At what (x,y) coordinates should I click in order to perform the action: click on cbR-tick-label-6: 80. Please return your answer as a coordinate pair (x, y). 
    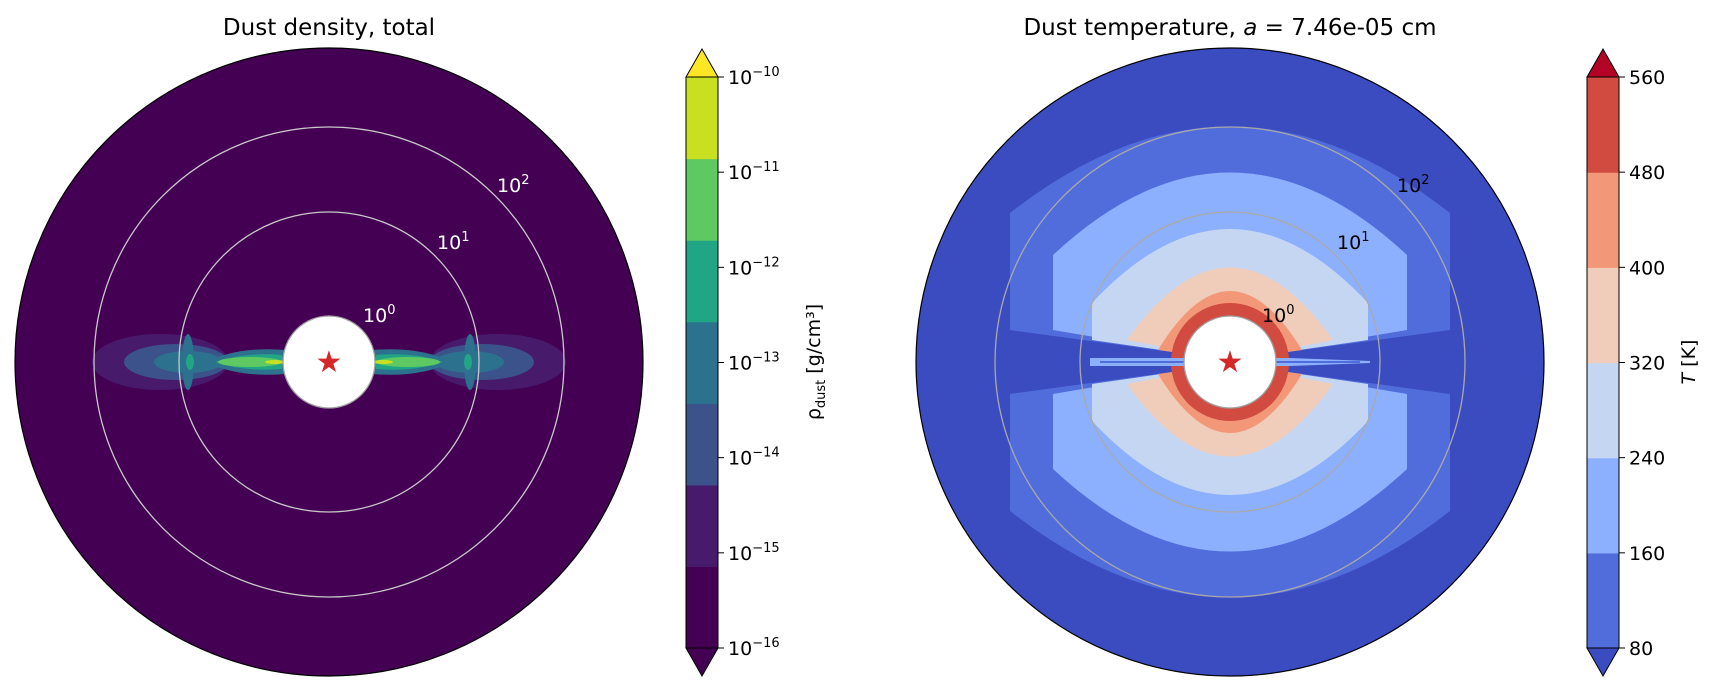
    Looking at the image, I should click on (1641, 649).